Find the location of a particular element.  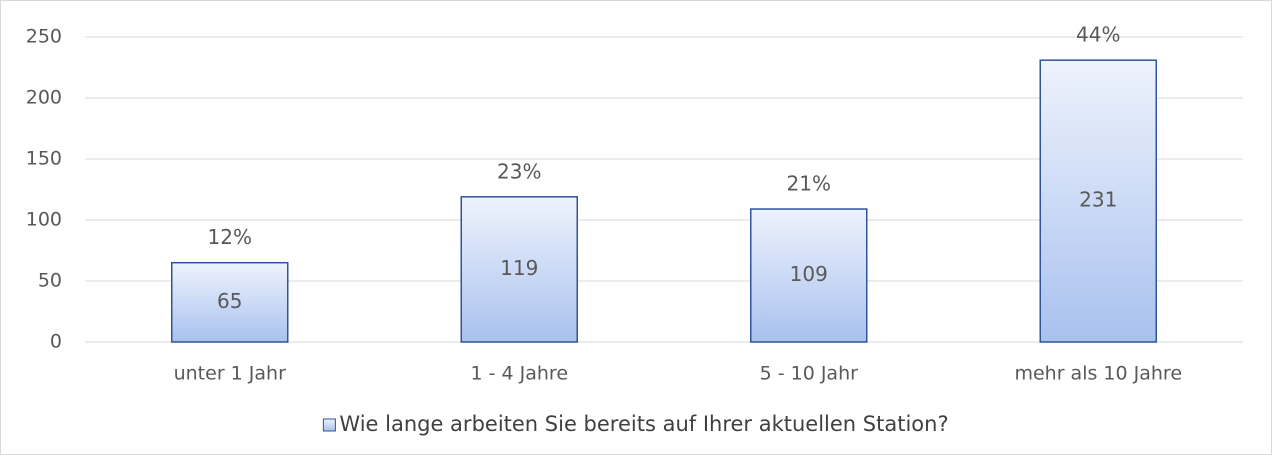

x-tick-label: 1 - 4 Jahre is located at coordinates (519, 374).